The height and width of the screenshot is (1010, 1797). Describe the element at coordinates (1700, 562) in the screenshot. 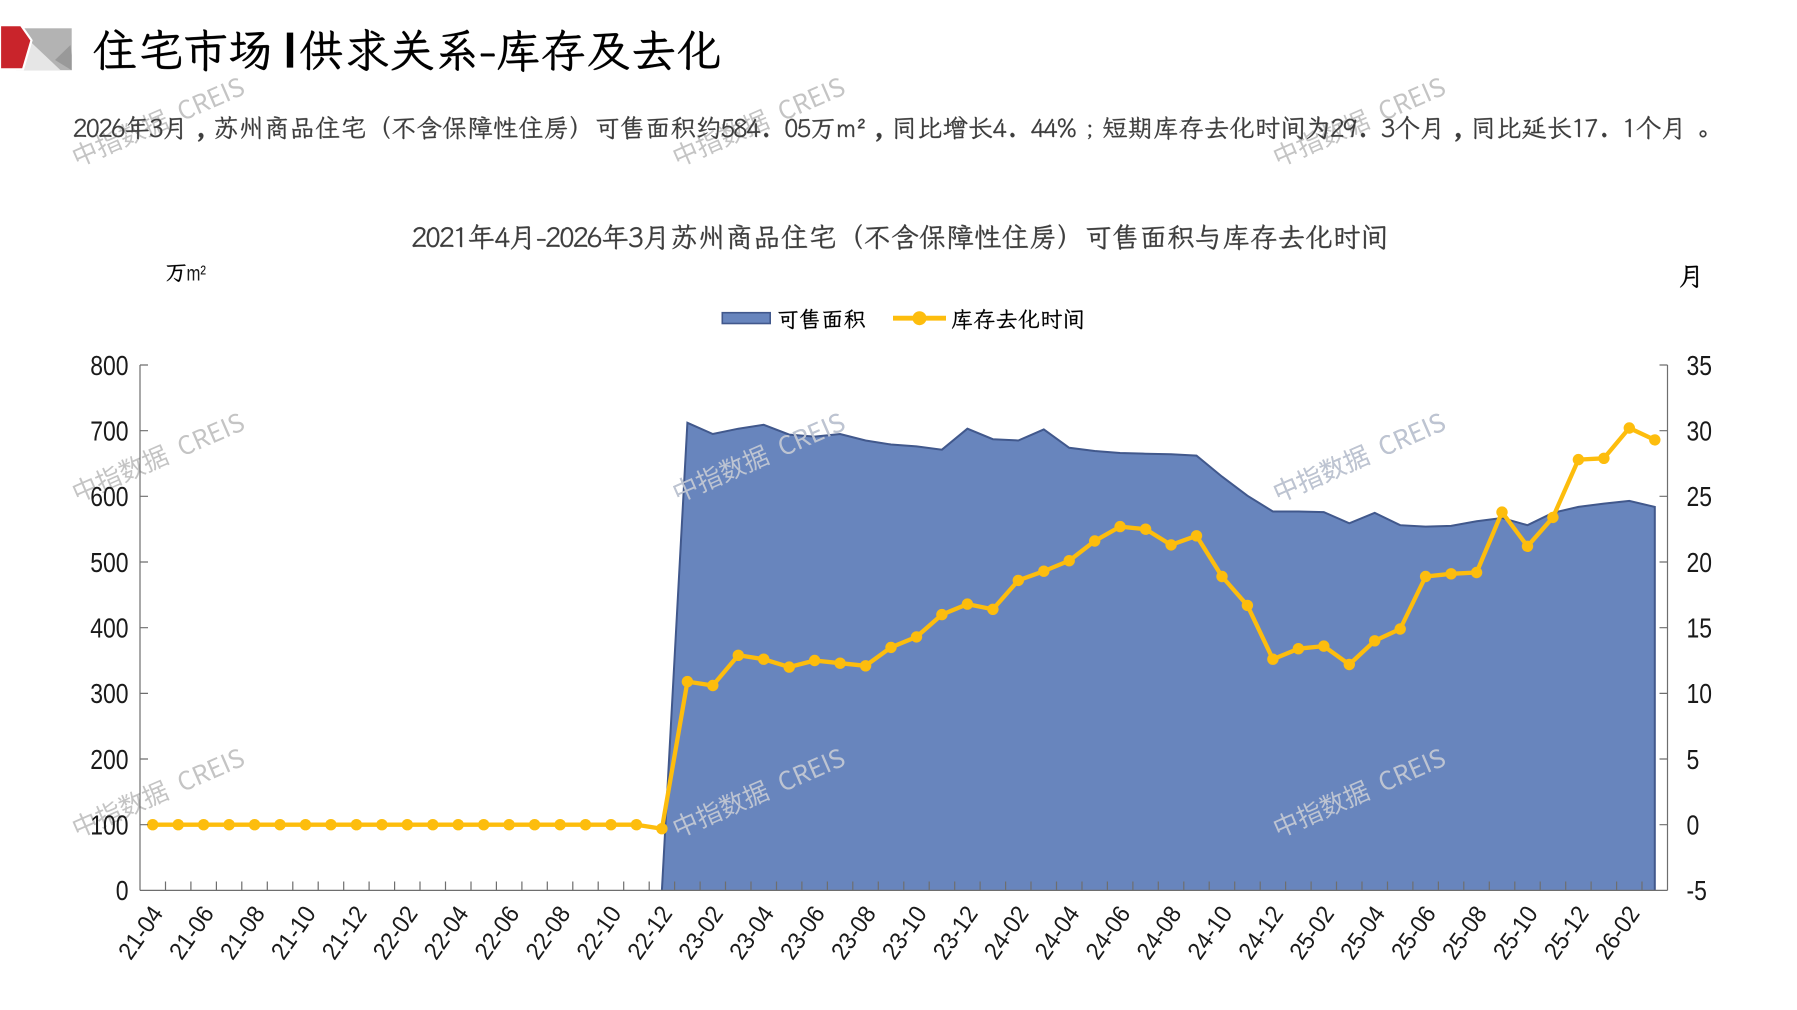

I see `svg-text: 20` at that location.